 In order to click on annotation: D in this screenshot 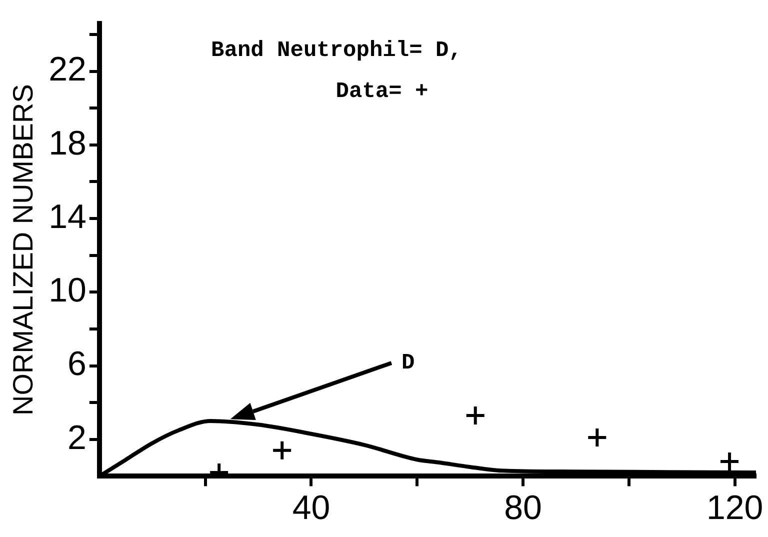, I will do `click(408, 363)`.